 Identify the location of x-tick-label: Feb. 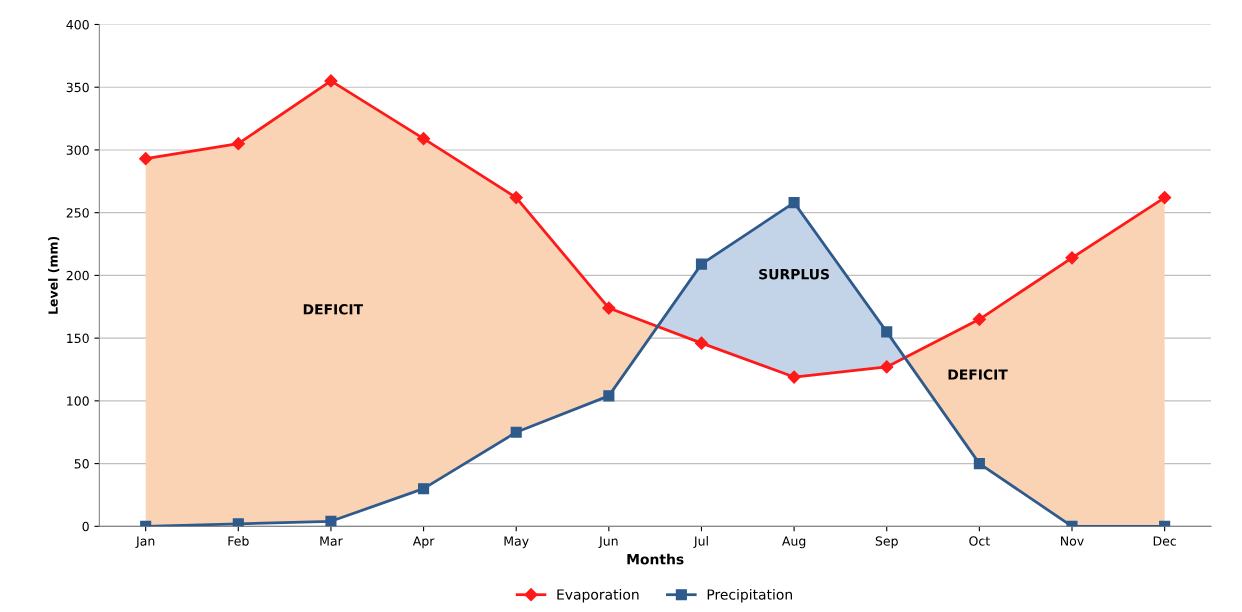
(238, 541).